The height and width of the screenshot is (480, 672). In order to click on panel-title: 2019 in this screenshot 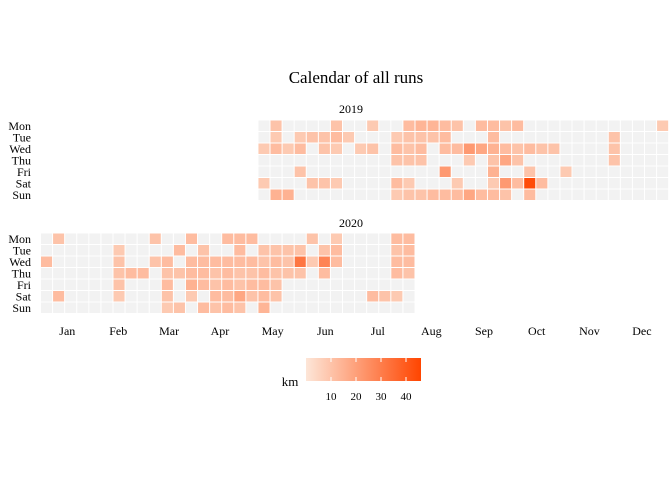, I will do `click(351, 109)`.